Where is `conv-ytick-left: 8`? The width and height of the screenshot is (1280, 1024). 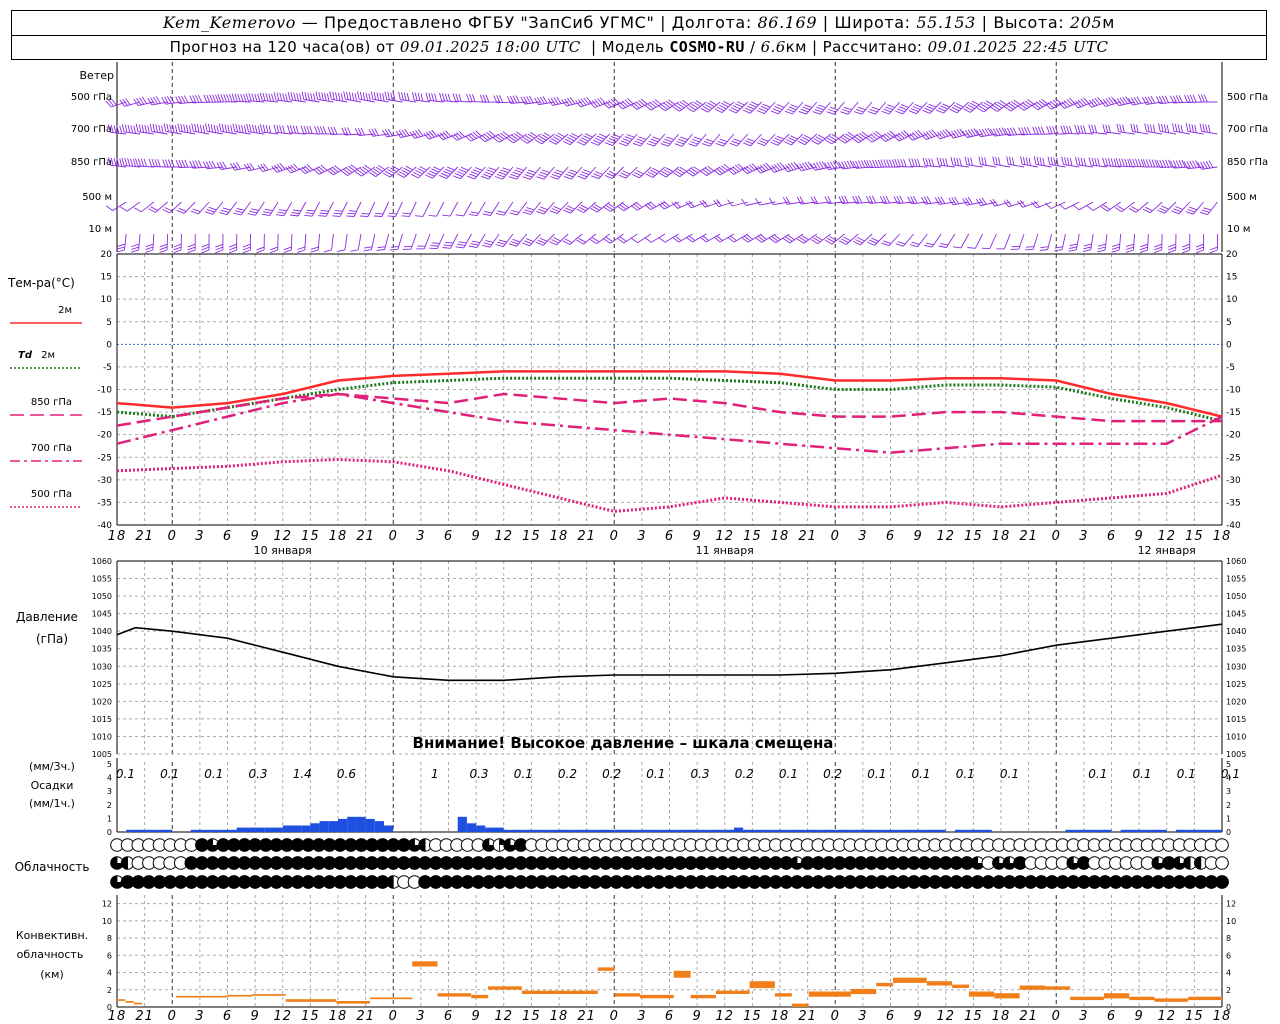
conv-ytick-left: 8 is located at coordinates (109, 938).